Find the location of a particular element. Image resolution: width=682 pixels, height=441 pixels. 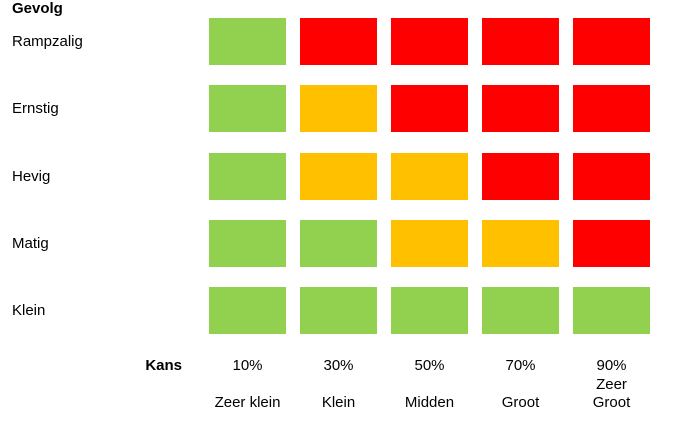

matrix-cell-r0c3 is located at coordinates (520, 41).